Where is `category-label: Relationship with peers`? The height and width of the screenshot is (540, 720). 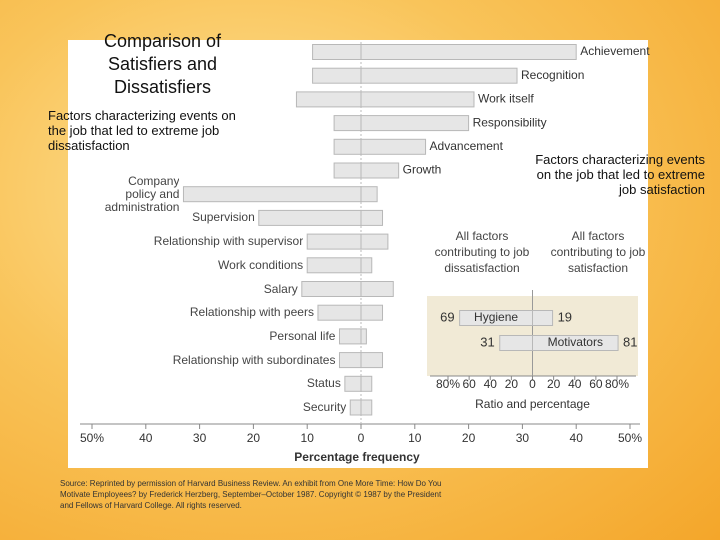
category-label: Relationship with peers is located at coordinates (251, 312).